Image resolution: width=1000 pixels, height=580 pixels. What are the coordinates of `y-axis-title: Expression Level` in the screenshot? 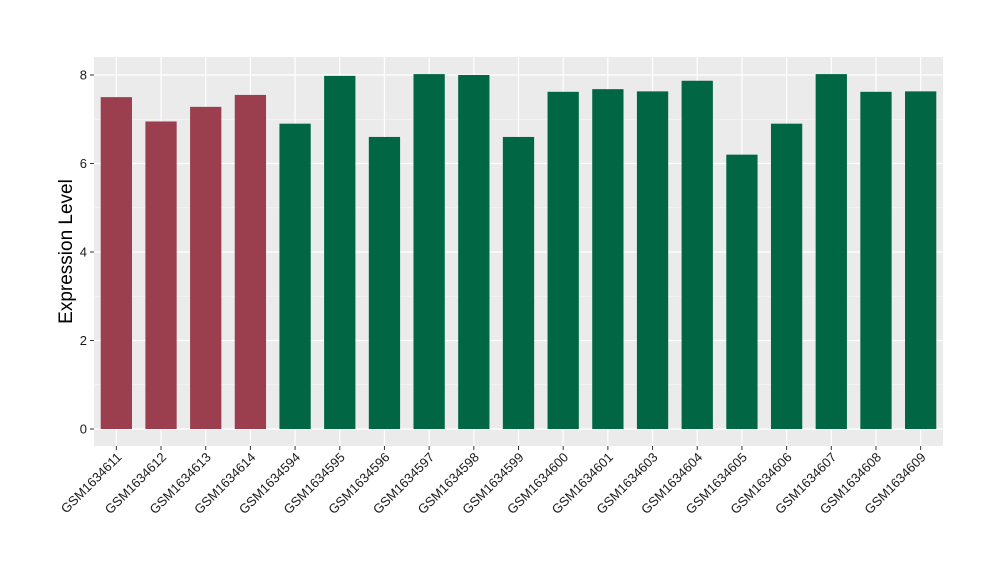 It's located at (66, 251).